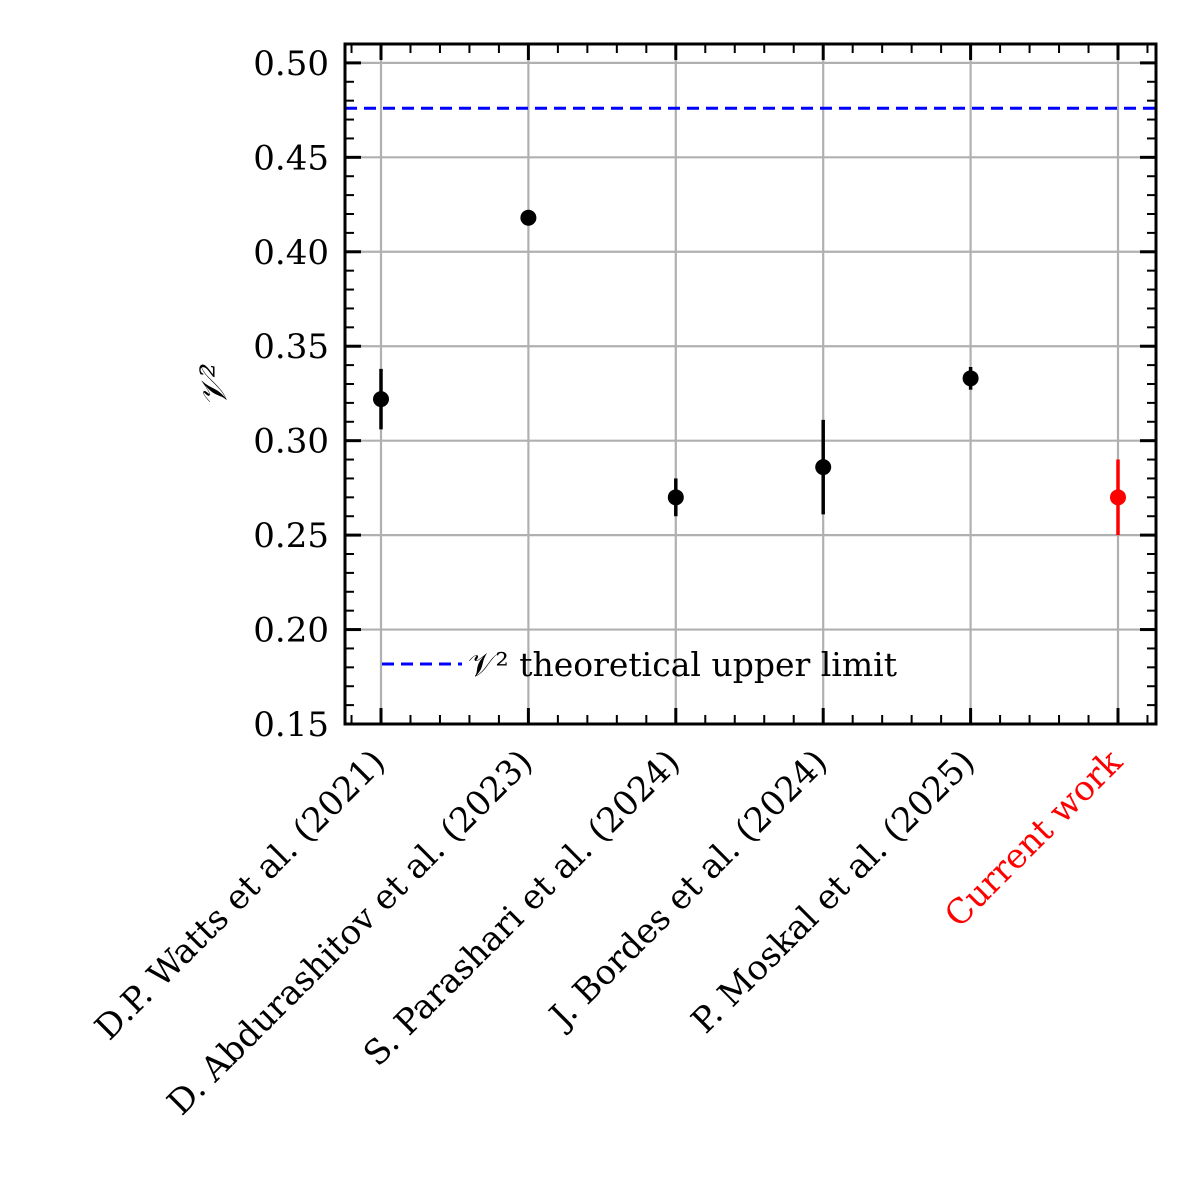  I want to click on y-tick-label: 0.40, so click(291, 253).